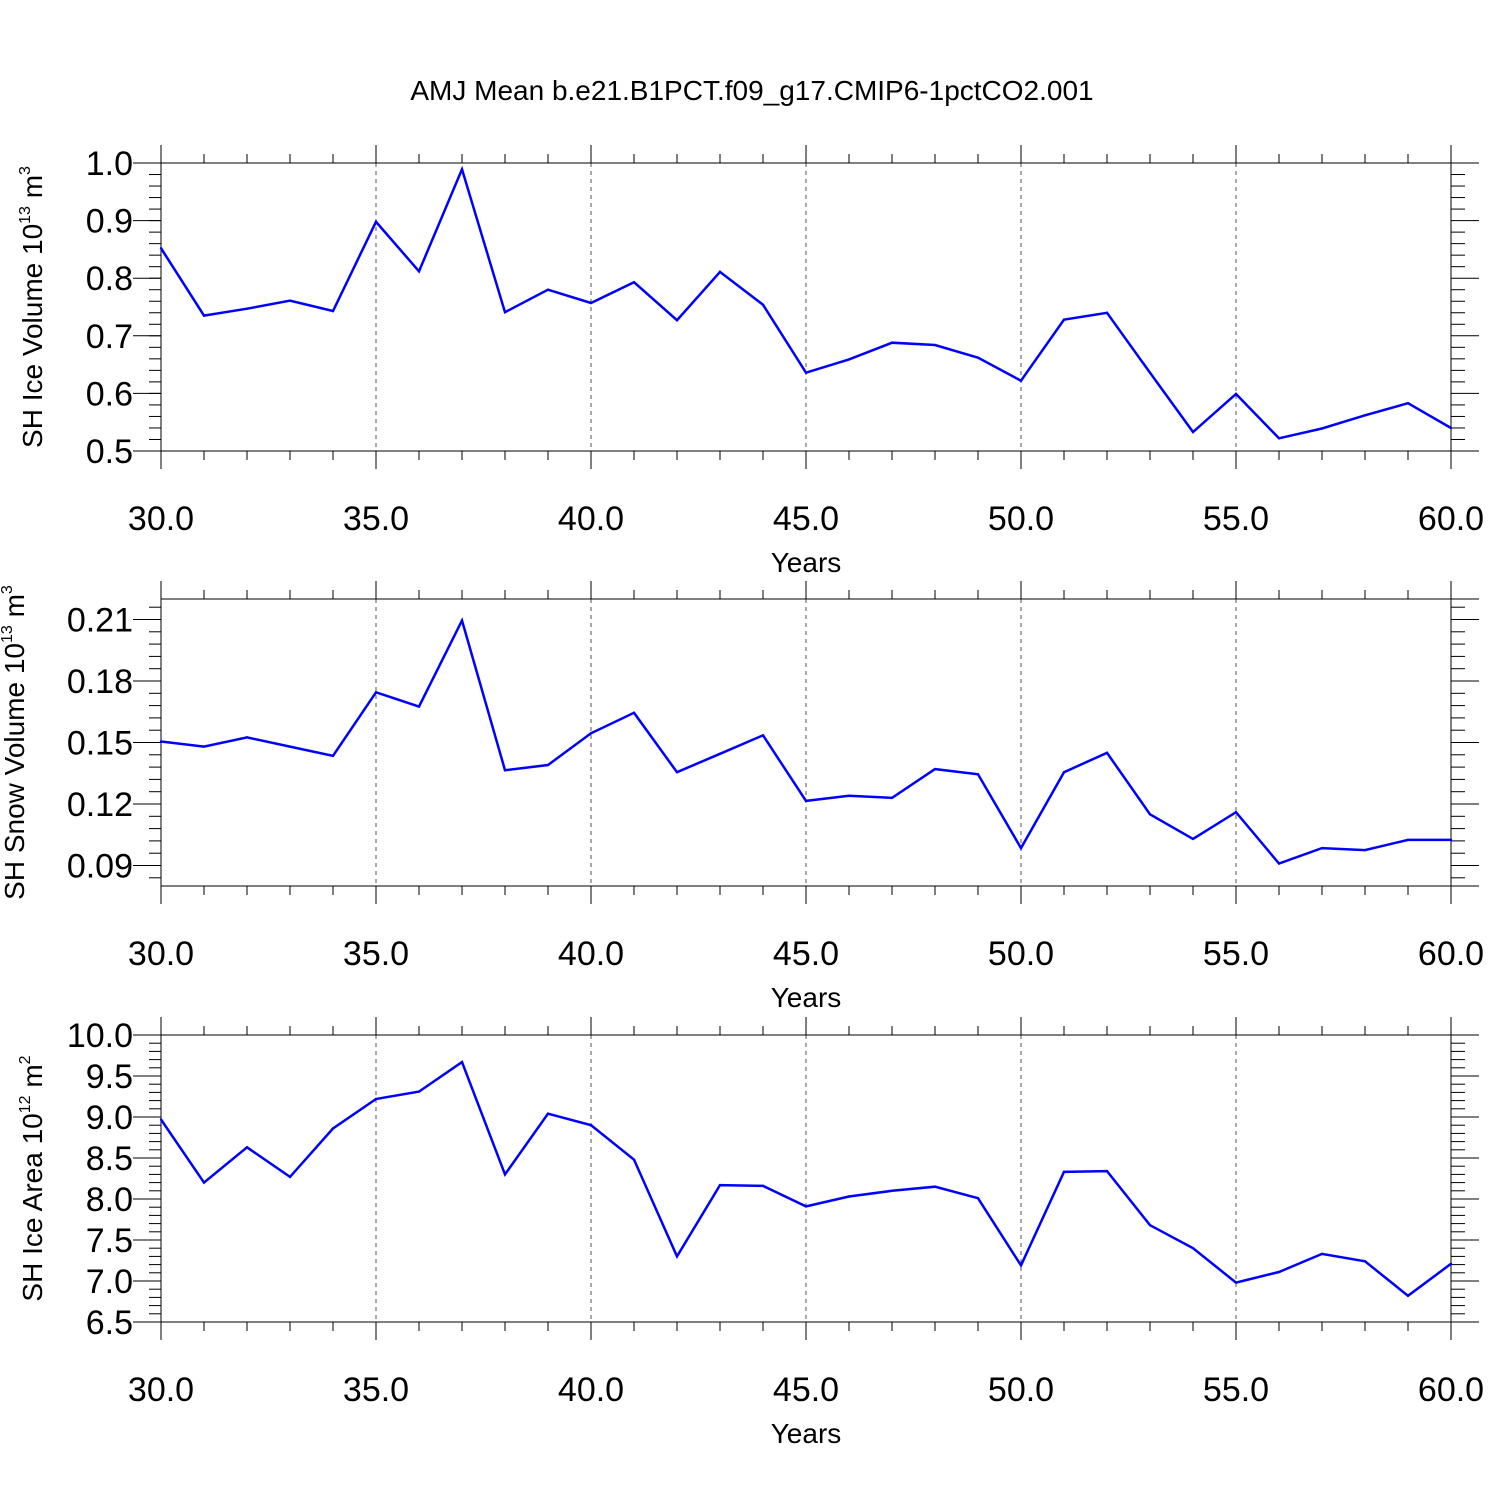  What do you see at coordinates (376, 519) in the screenshot?
I see `x-tick-label: 35.0` at bounding box center [376, 519].